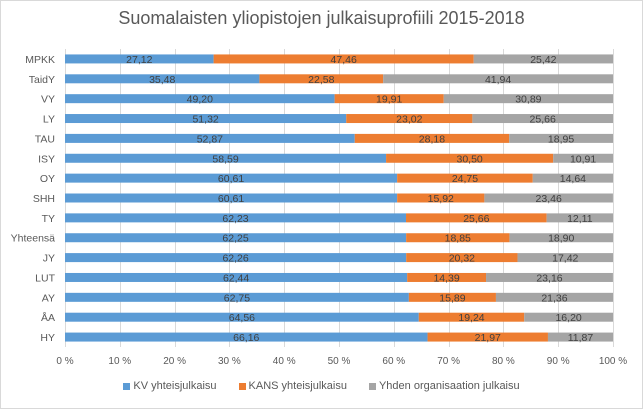  I want to click on x-tick-label: 40 %, so click(284, 361).